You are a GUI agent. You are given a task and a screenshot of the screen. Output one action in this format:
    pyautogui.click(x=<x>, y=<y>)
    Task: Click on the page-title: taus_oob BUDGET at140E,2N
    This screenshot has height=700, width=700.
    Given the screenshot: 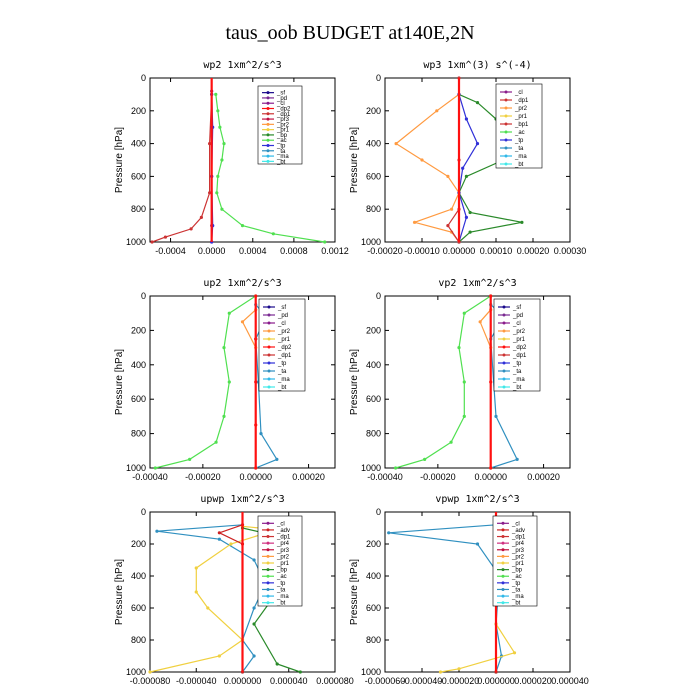 What is the action you would take?
    pyautogui.click(x=350, y=33)
    